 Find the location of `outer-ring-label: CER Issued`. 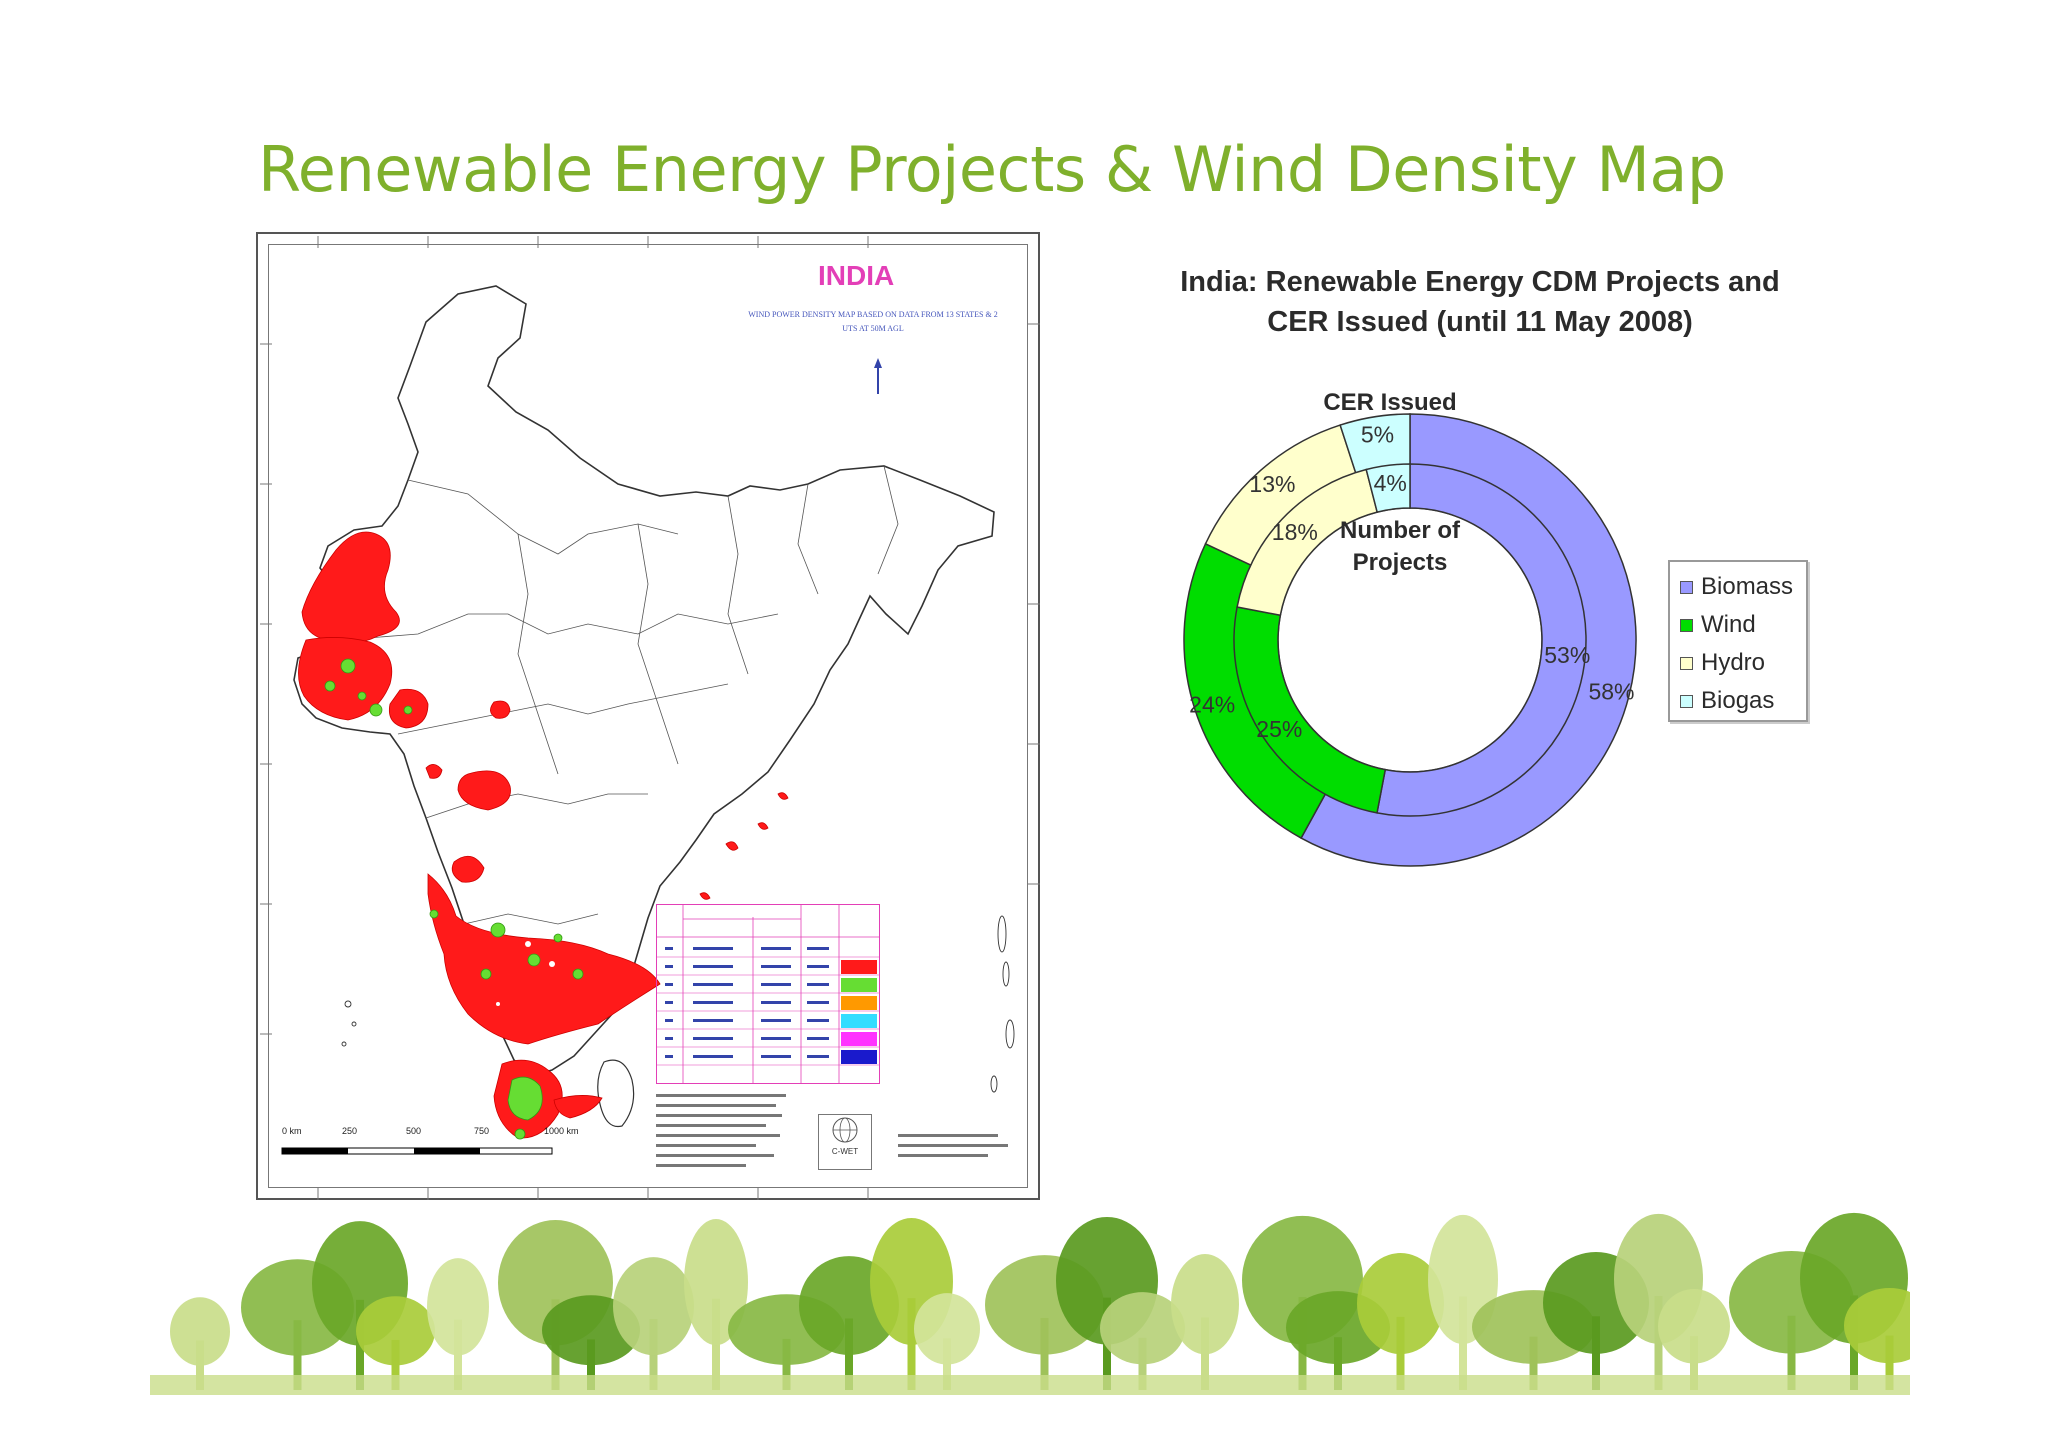

outer-ring-label: CER Issued is located at coordinates (1389, 402).